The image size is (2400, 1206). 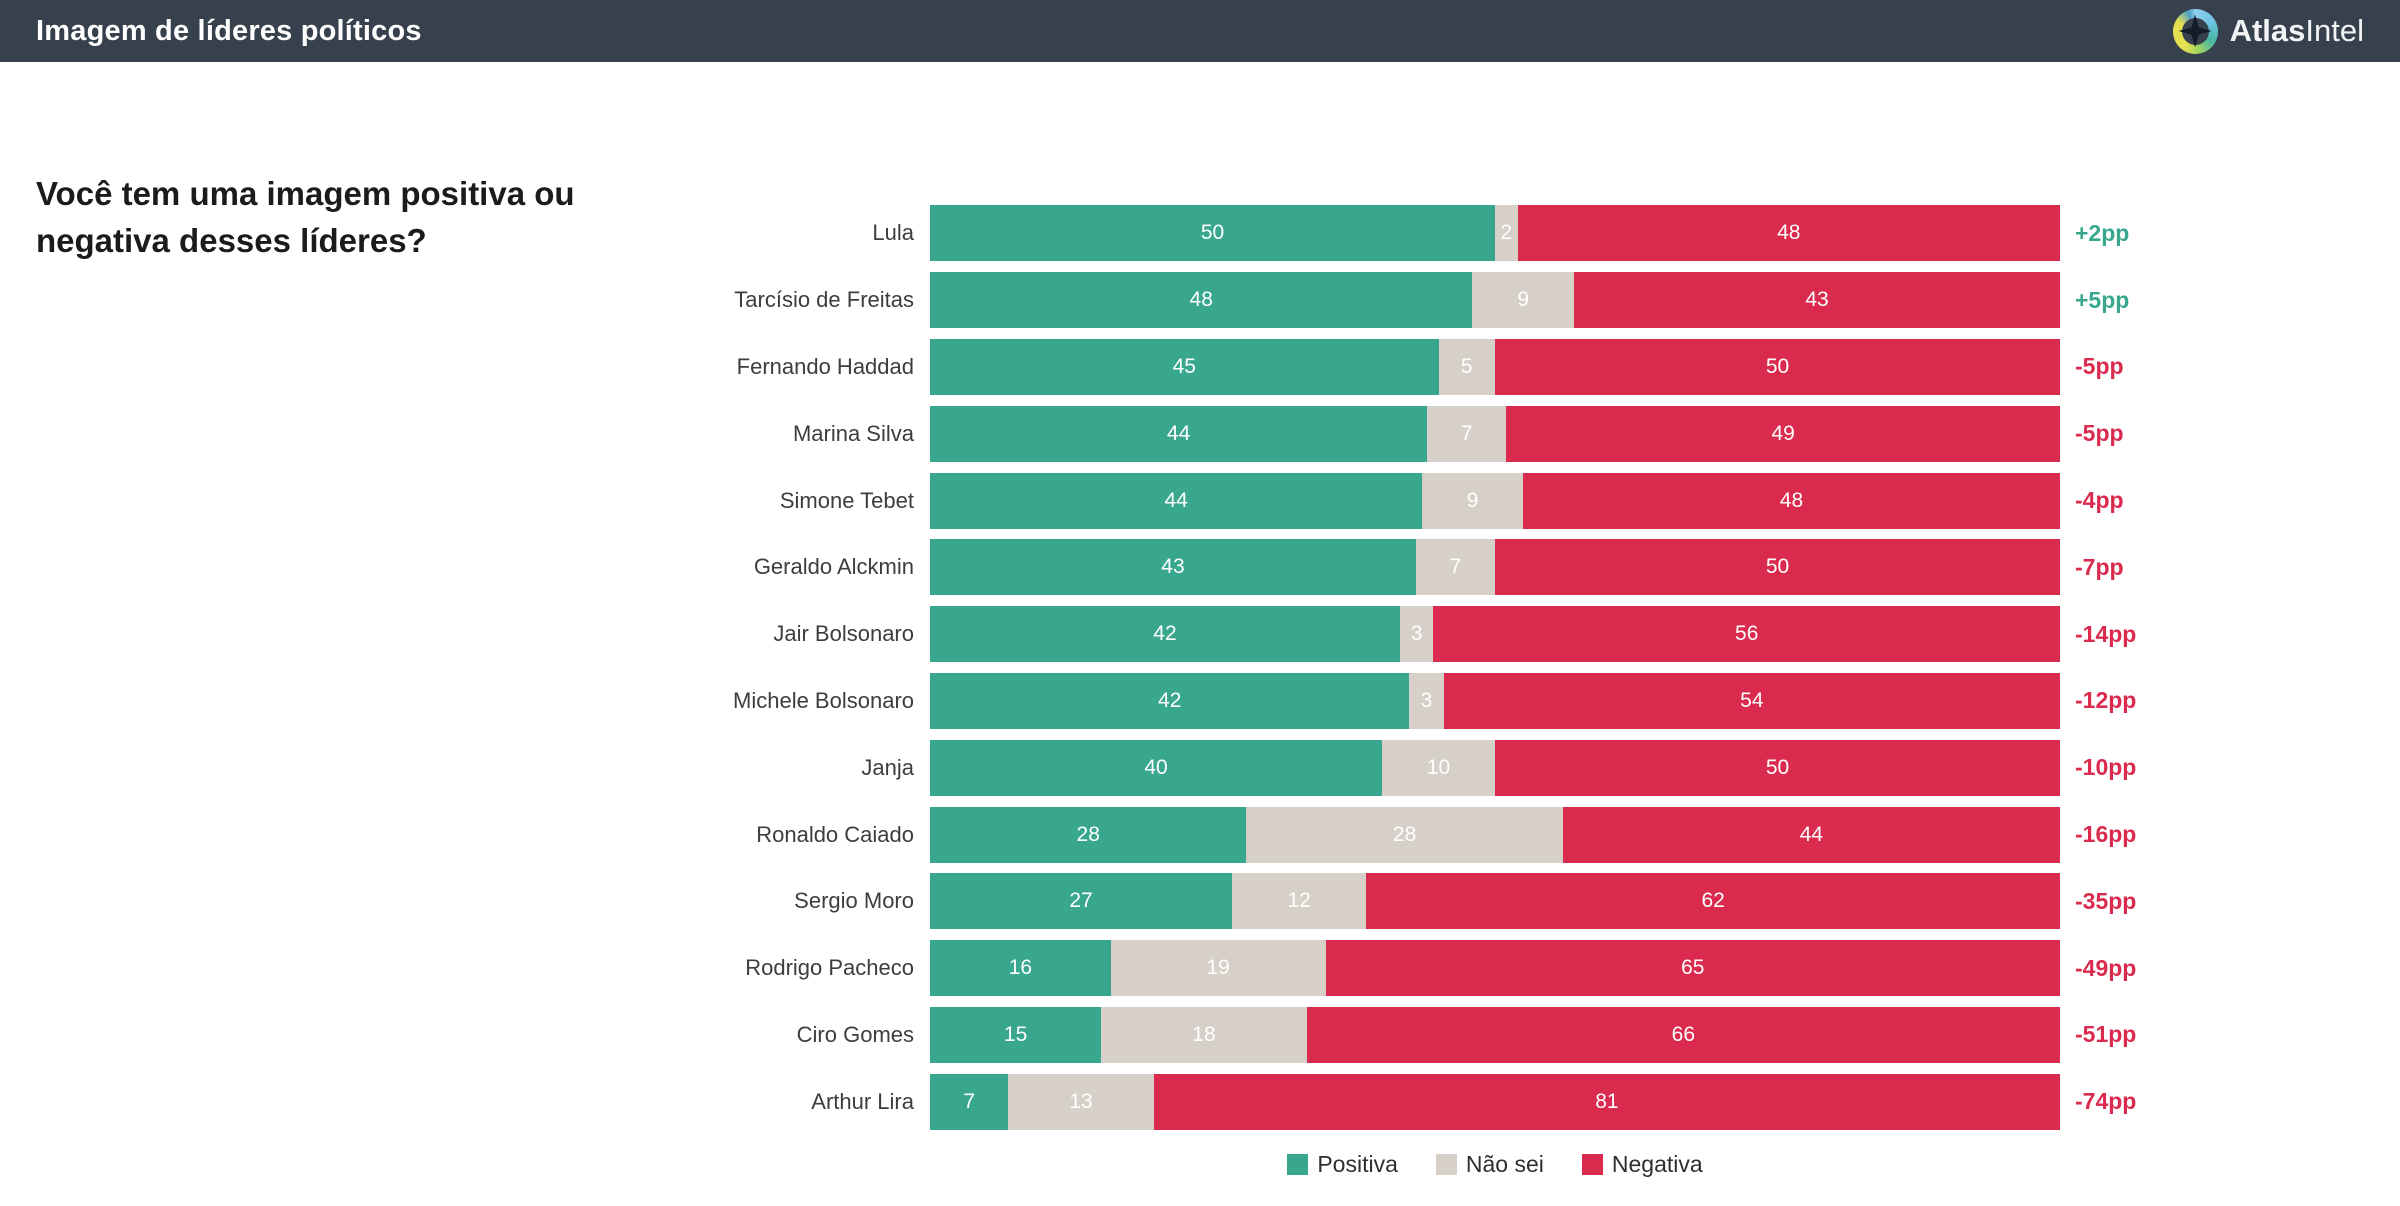 I want to click on segment-value: 54, so click(x=1752, y=700).